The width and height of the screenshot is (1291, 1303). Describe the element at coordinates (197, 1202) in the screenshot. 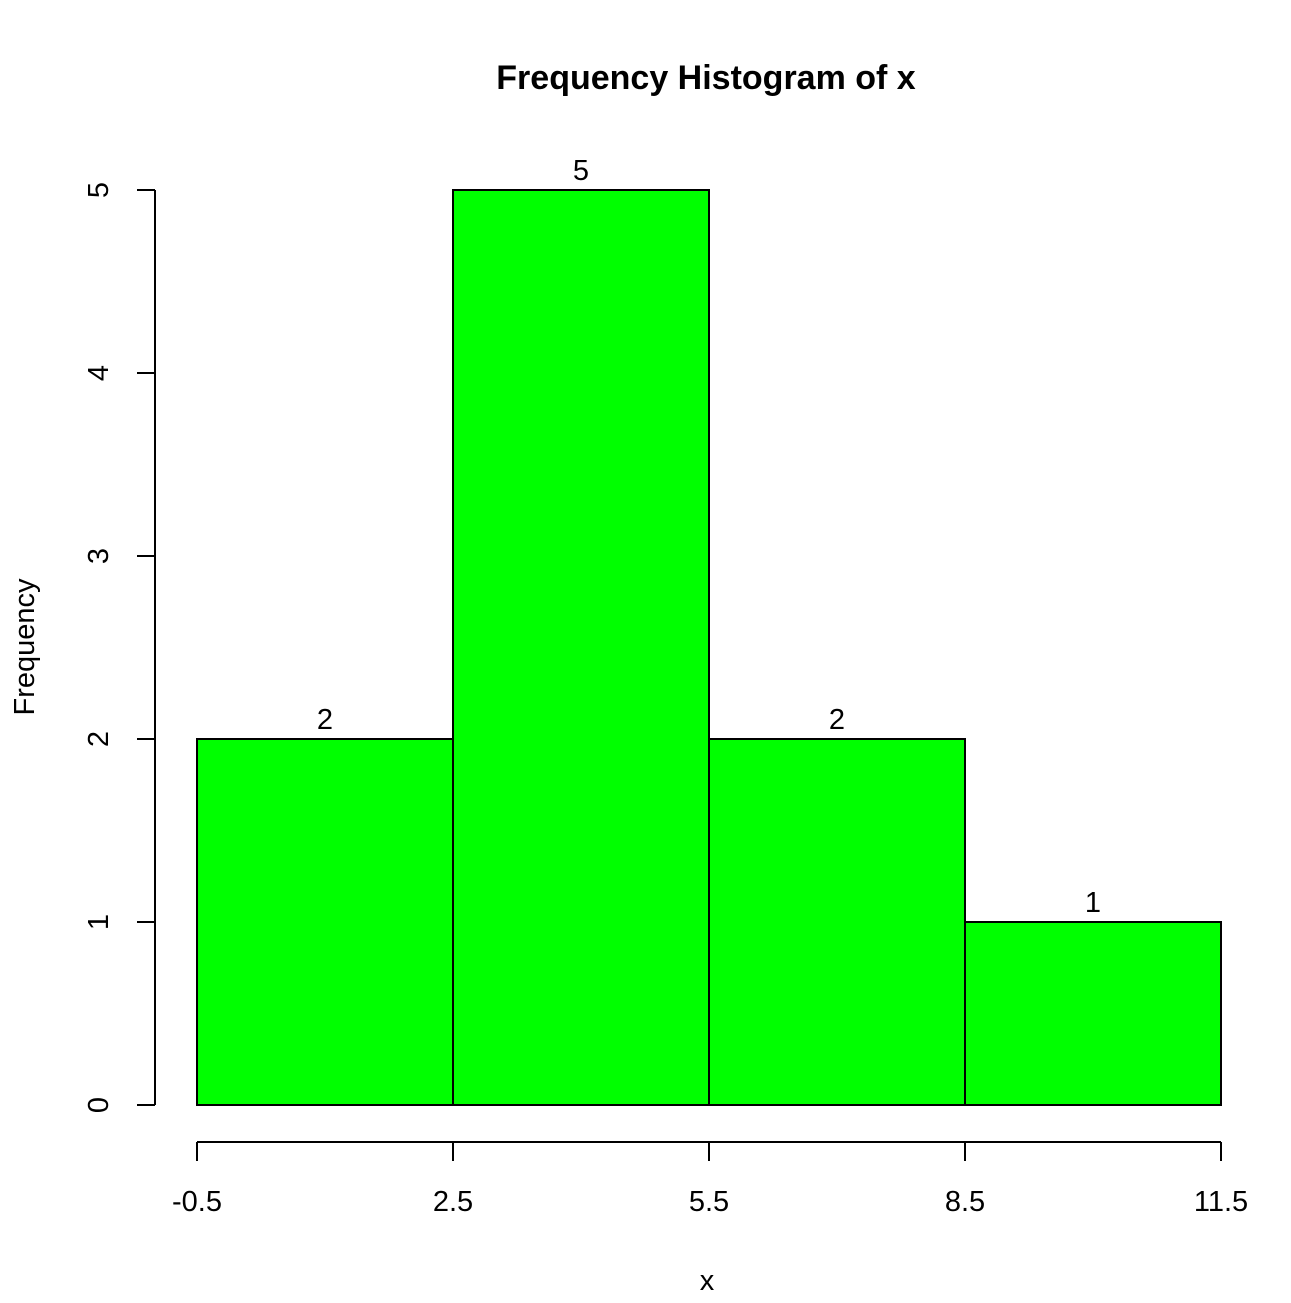

I see `x-tick-label: -0.5` at that location.